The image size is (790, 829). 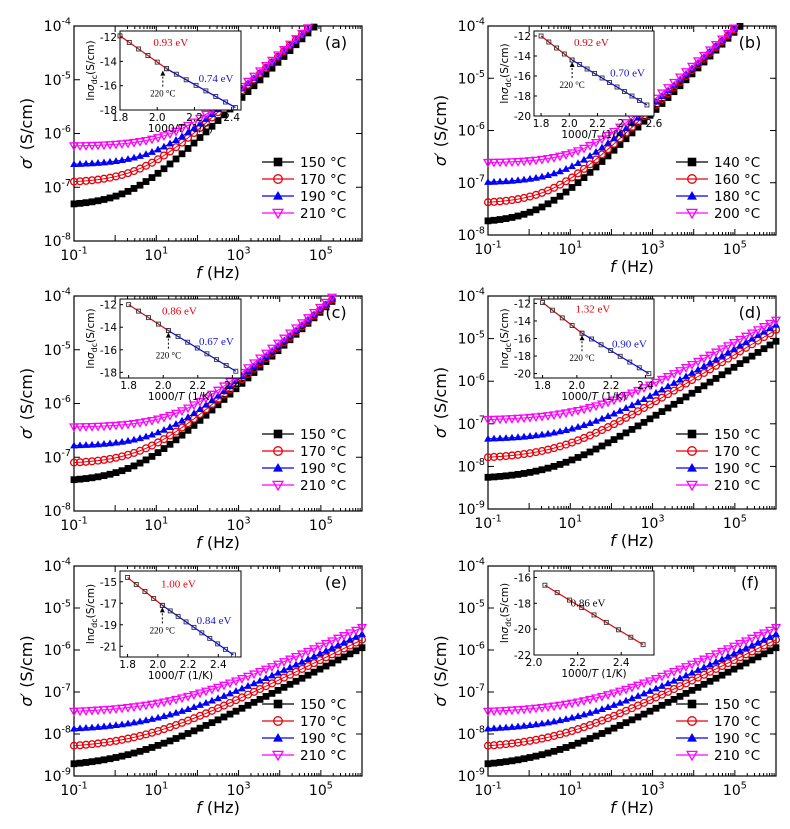 I want to click on inset-y-tick-label: -18, so click(x=108, y=111).